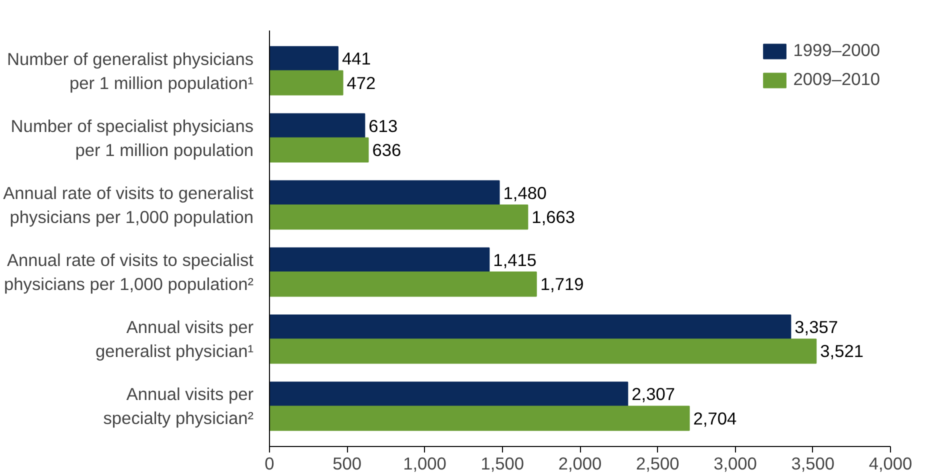  Describe the element at coordinates (515, 260) in the screenshot. I see `data-label: 1,415` at that location.